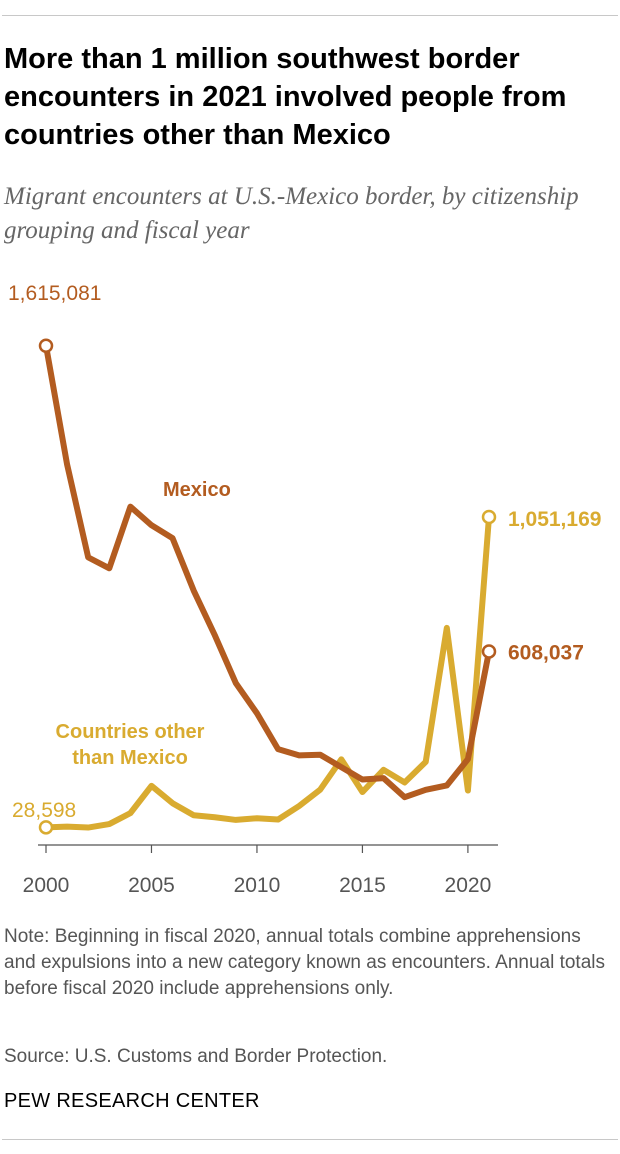  Describe the element at coordinates (310, 1139) in the screenshot. I see `bottom-rule` at that location.